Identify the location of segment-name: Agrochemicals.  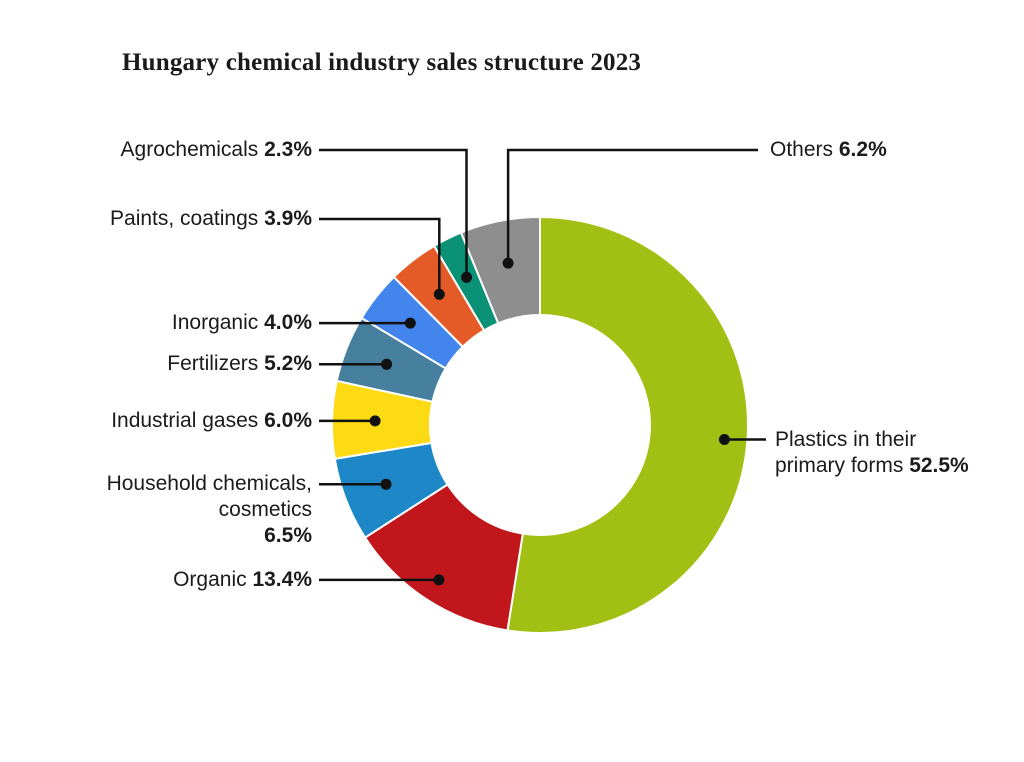
(189, 149).